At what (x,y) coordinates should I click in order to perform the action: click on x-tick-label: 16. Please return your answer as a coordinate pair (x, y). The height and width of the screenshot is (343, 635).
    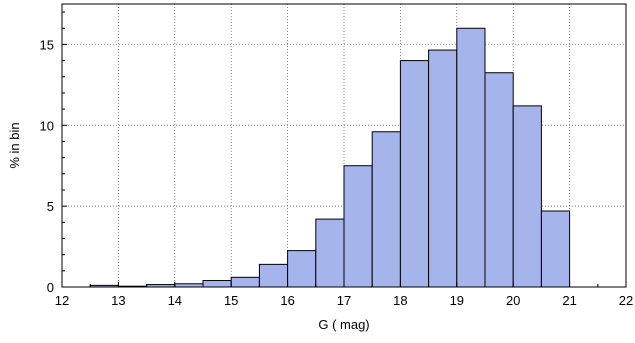
    Looking at the image, I should click on (287, 300).